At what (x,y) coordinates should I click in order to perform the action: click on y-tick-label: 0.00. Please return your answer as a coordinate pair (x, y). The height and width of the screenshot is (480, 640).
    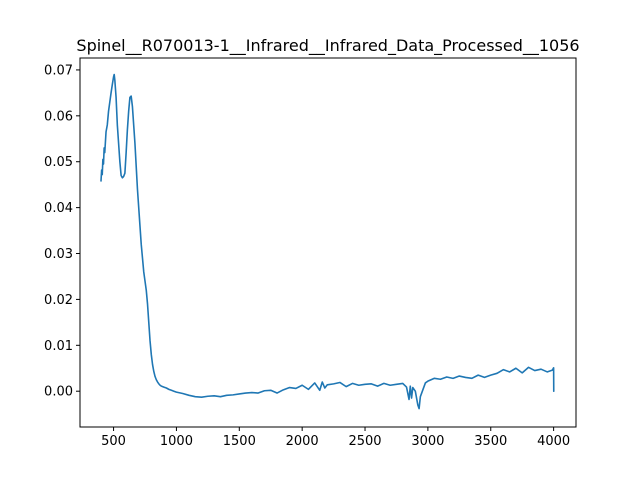
    Looking at the image, I should click on (58, 392).